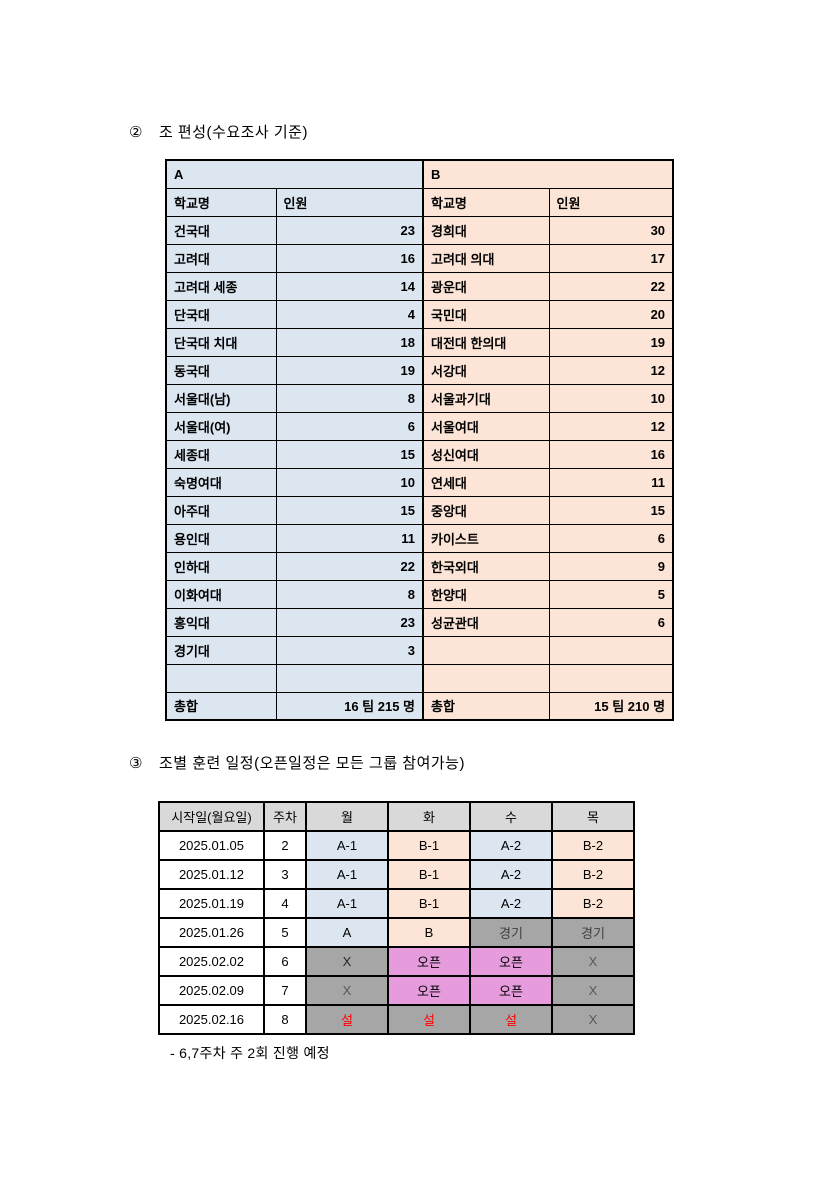 This screenshot has width=835, height=1181. I want to click on start-date-cell: 2025.01.26, so click(211, 932).